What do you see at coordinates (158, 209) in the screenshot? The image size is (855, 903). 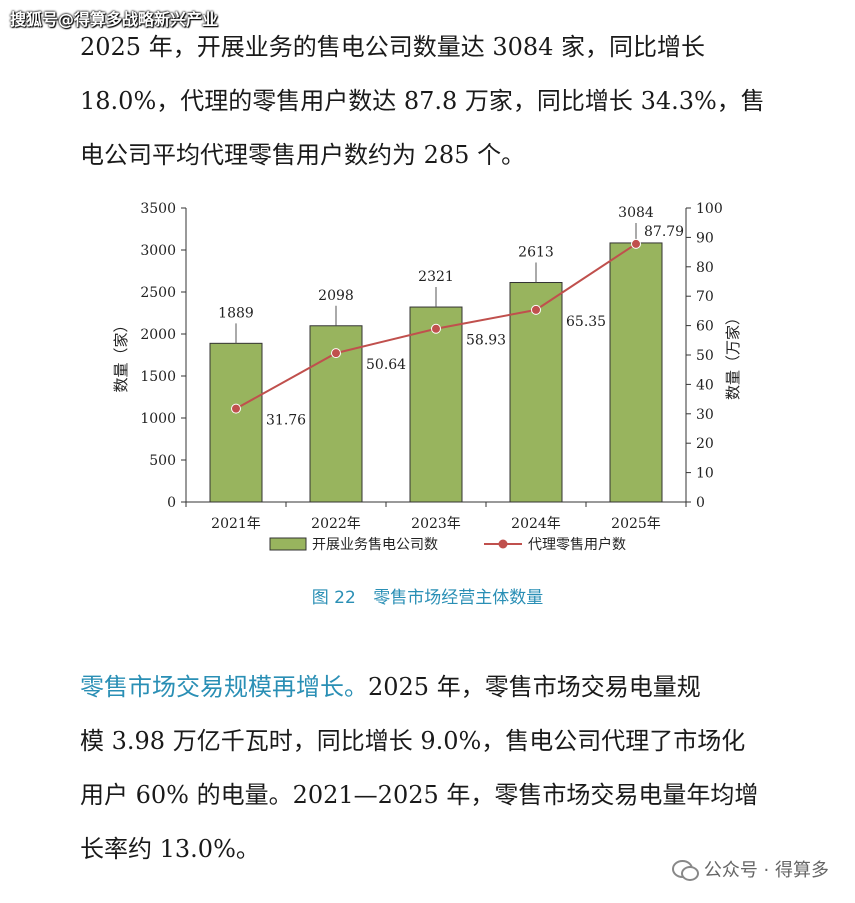 I see `left-tick-label: 3500` at bounding box center [158, 209].